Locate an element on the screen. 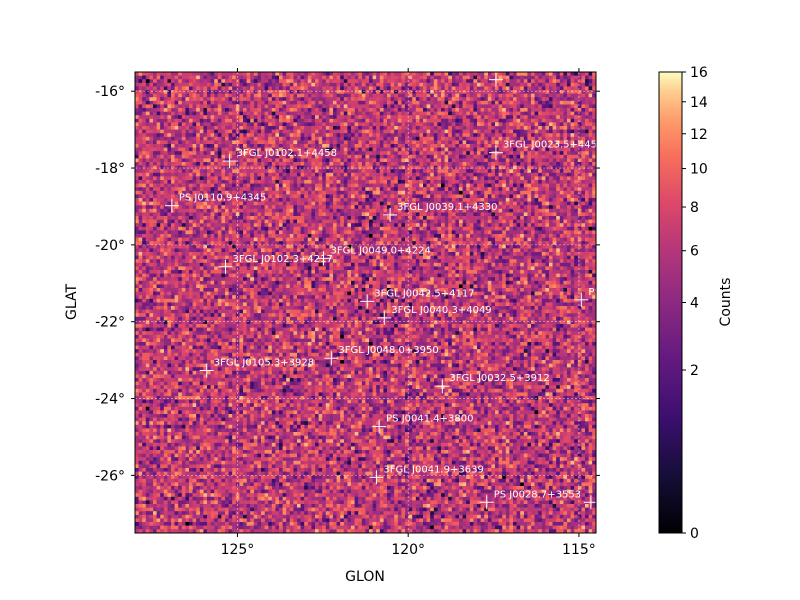  colorbar: 0 2 4 6 8 10 12 14 16 Counts is located at coordinates (696, 303).